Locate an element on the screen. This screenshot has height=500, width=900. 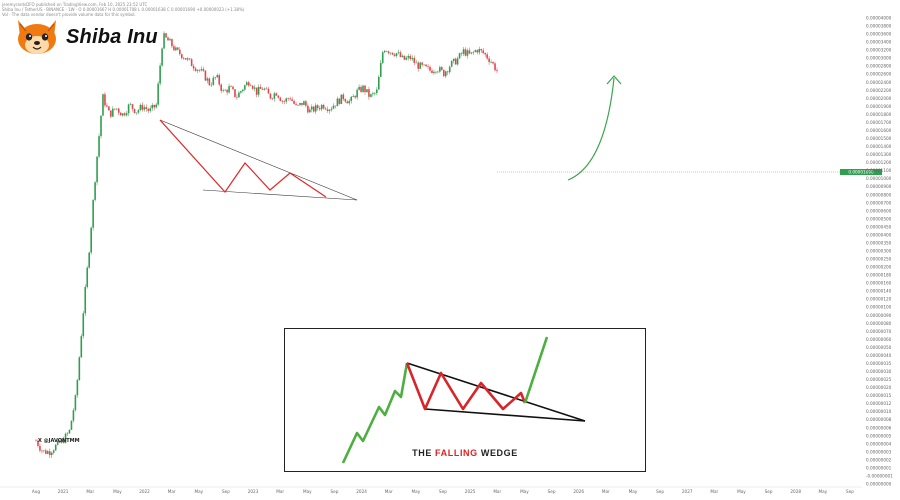
x-tick-label: 2022 is located at coordinates (144, 491).